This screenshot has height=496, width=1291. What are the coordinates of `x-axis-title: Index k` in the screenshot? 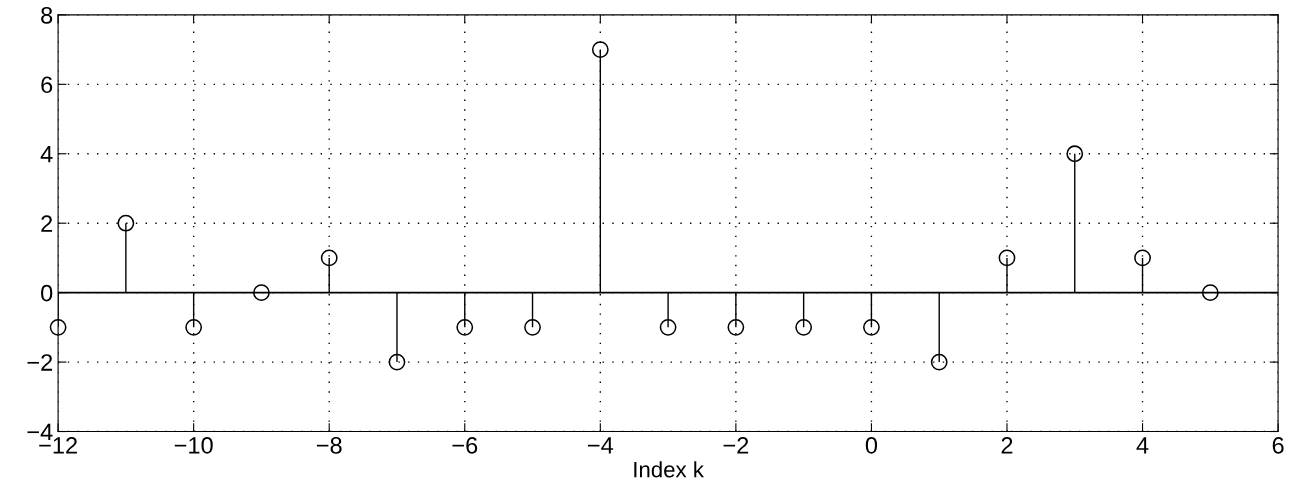 It's located at (669, 469).